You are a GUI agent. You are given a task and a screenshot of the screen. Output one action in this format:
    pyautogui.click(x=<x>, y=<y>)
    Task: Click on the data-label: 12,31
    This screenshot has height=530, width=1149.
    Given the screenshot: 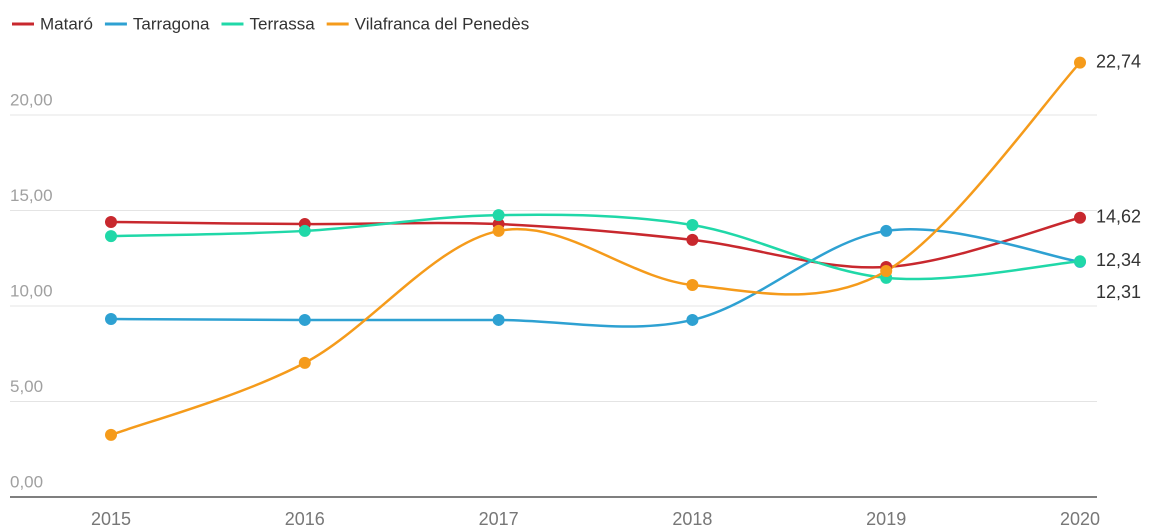 What is the action you would take?
    pyautogui.click(x=1118, y=292)
    